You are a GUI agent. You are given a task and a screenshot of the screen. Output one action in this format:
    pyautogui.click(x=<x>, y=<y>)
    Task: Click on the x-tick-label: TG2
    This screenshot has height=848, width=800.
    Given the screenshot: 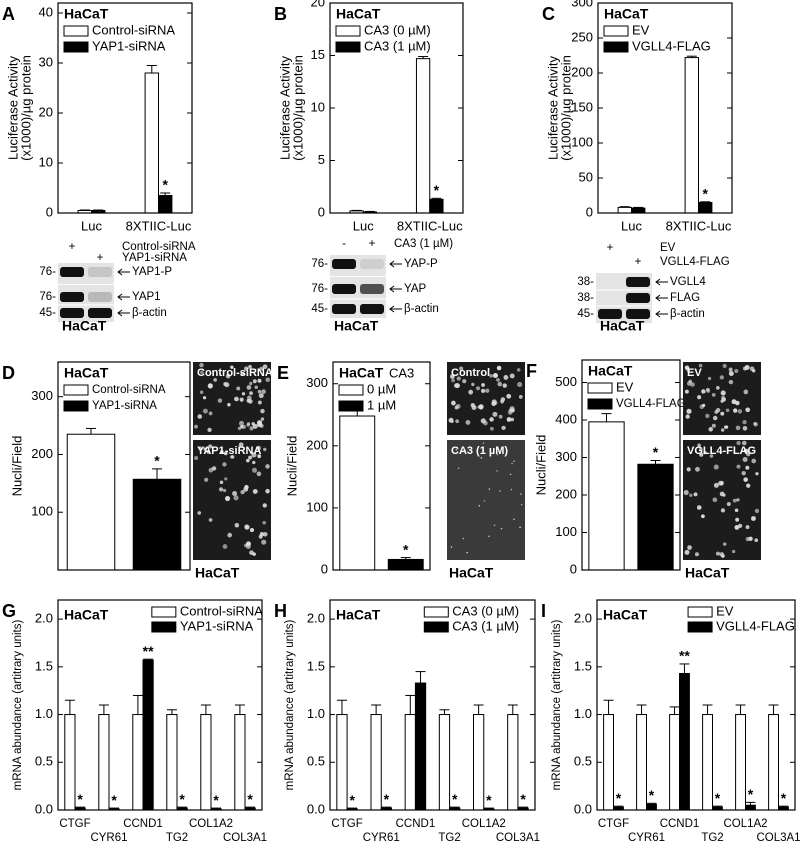 What is the action you would take?
    pyautogui.click(x=449, y=838)
    